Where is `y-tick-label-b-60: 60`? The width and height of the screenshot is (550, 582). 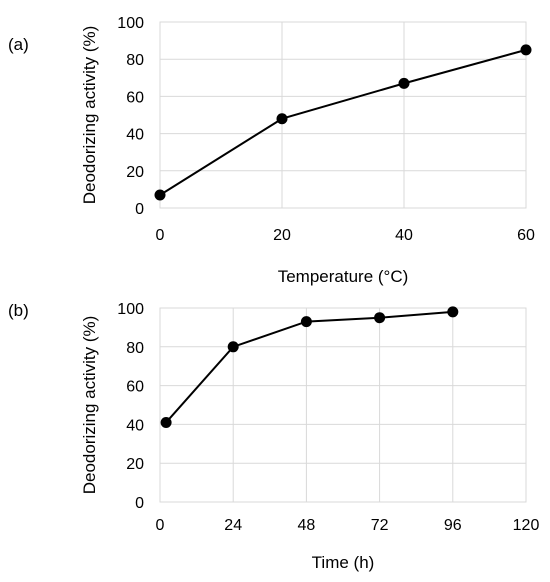
y-tick-label-b-60: 60 is located at coordinates (135, 387).